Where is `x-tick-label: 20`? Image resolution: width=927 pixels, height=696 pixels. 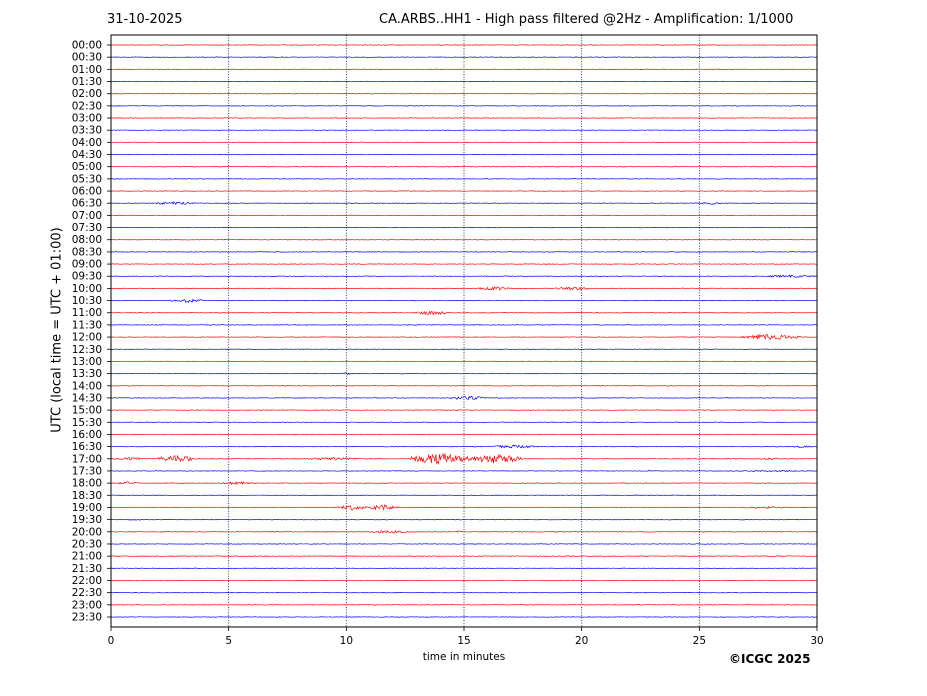 x-tick-label: 20 is located at coordinates (581, 641).